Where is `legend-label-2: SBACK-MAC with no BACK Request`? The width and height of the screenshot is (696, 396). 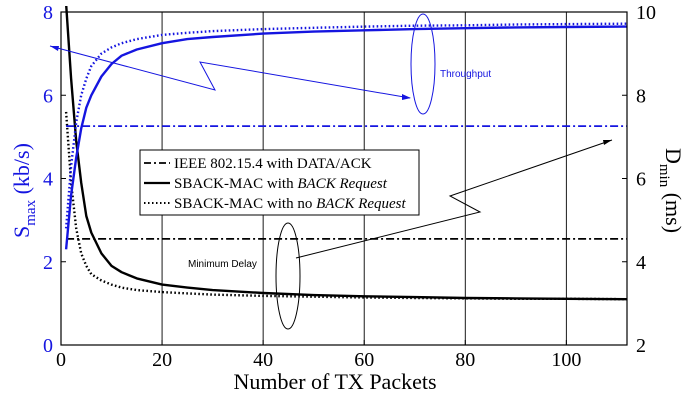
legend-label-2: SBACK-MAC with no BACK Request is located at coordinates (290, 204).